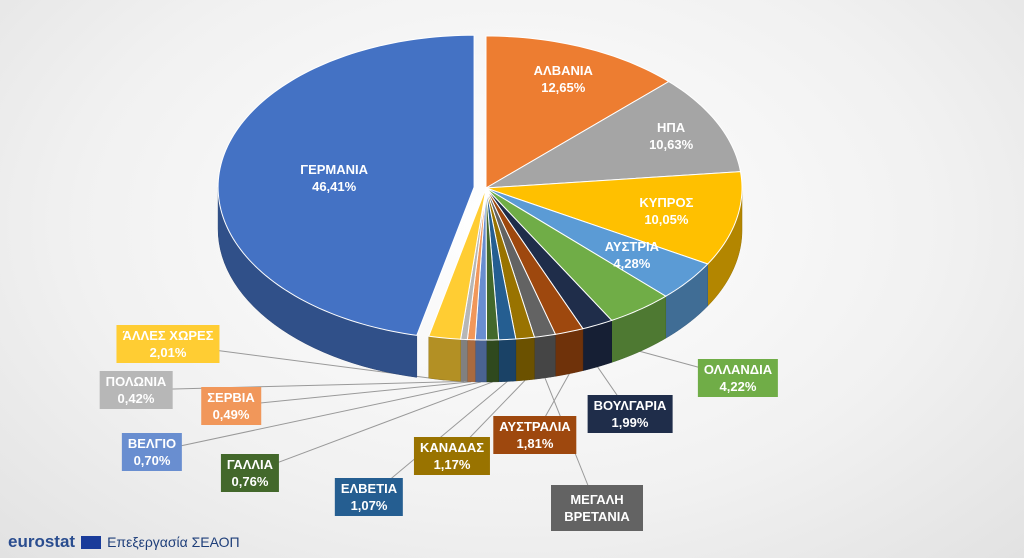 The width and height of the screenshot is (1024, 558). What do you see at coordinates (452, 447) in the screenshot?
I see `category-label: ΚΑΝΑΔΑΣ` at bounding box center [452, 447].